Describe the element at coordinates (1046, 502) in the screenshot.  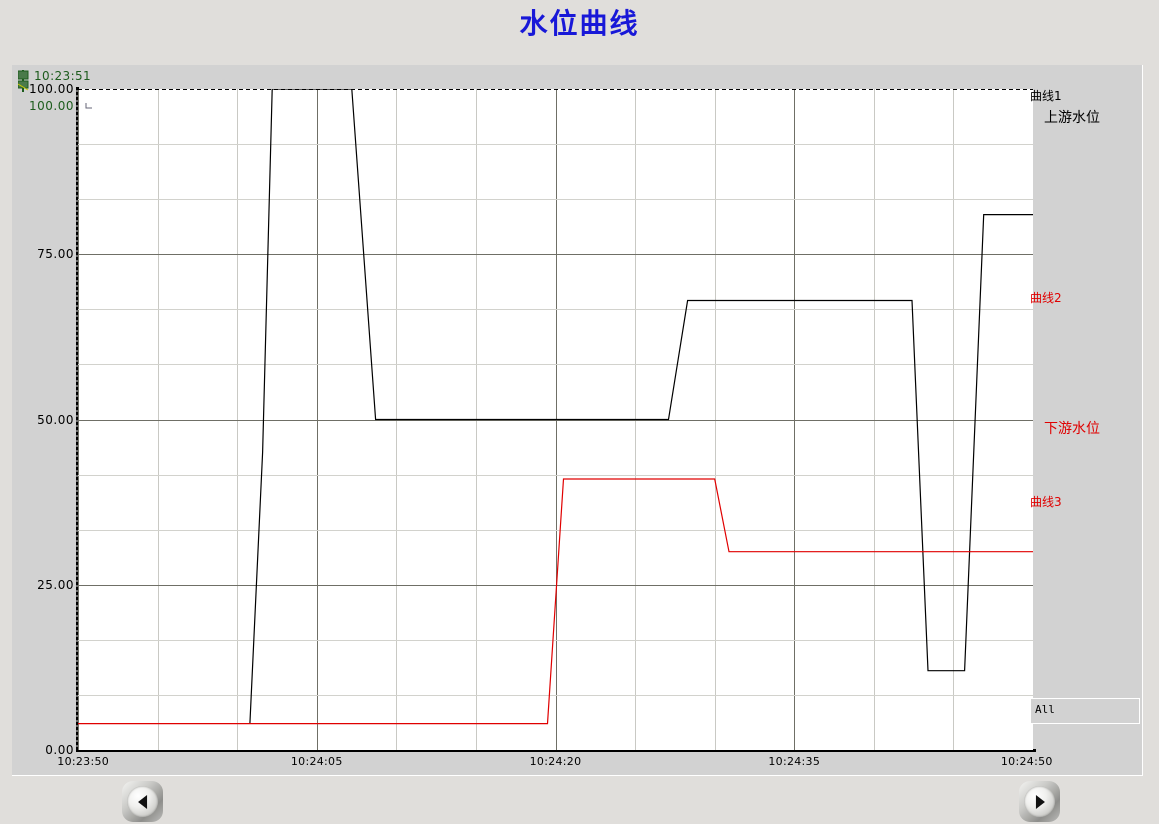
I see `legend-item-curve3: 曲线3` at that location.